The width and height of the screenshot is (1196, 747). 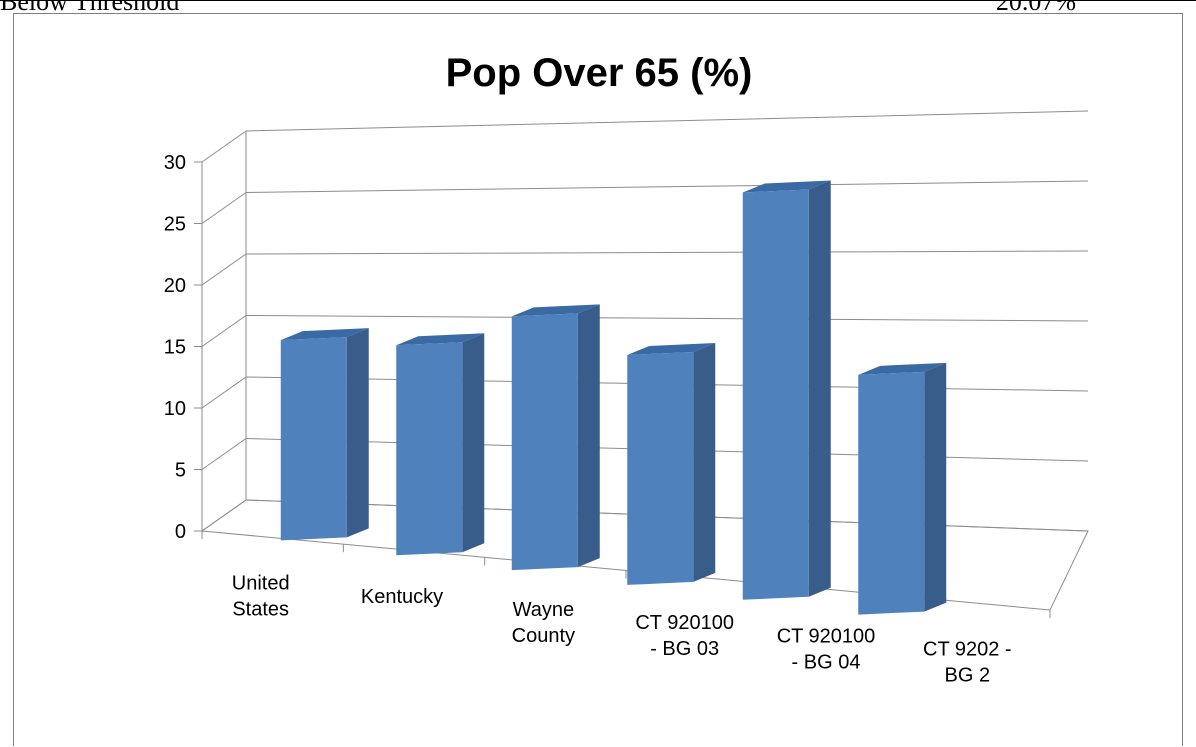 I want to click on header-right-text: 20.07%, so click(x=1035, y=8).